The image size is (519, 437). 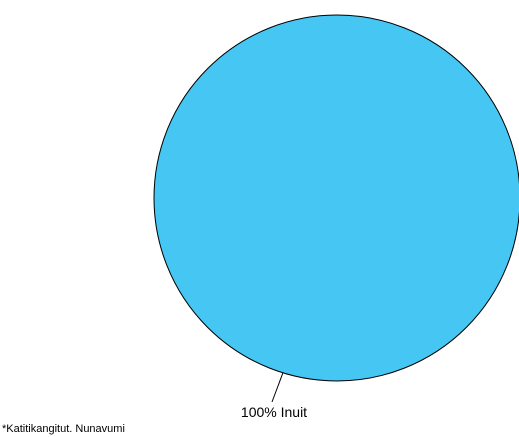 I want to click on footnote: *Katitikangitut. Nunavumi, so click(x=63, y=429).